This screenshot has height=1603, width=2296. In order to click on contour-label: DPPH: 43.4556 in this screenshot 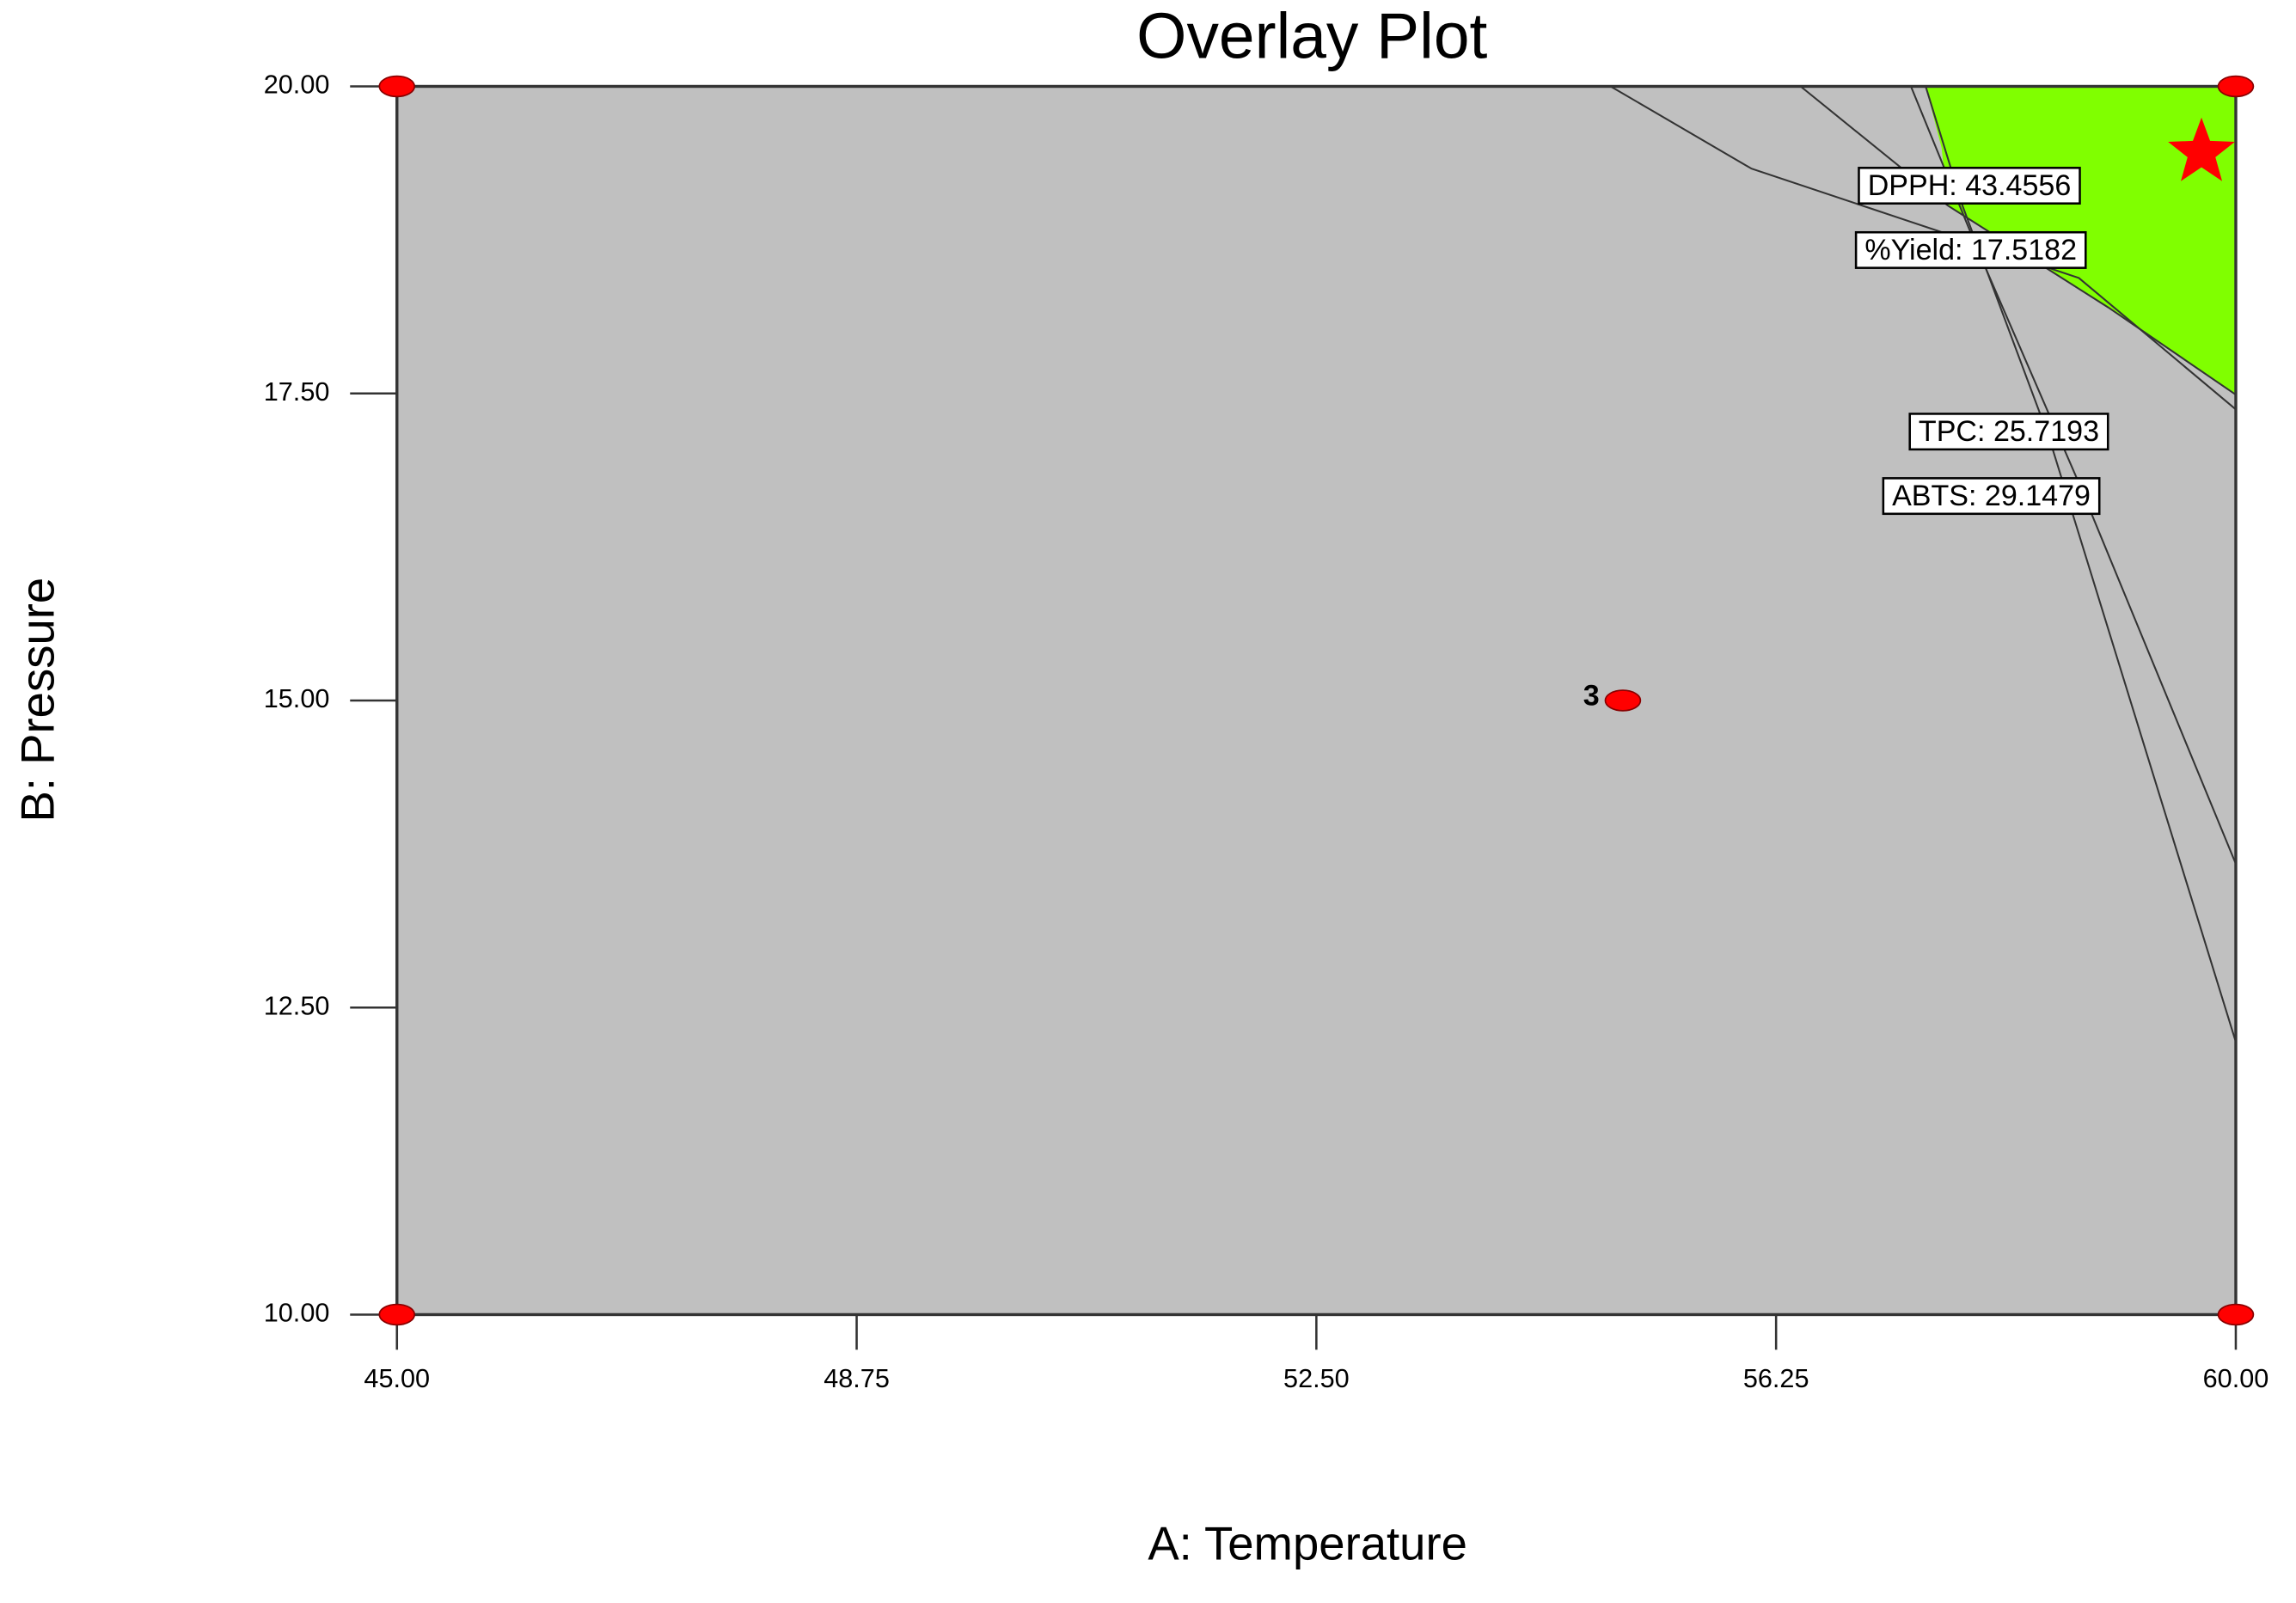, I will do `click(1969, 186)`.